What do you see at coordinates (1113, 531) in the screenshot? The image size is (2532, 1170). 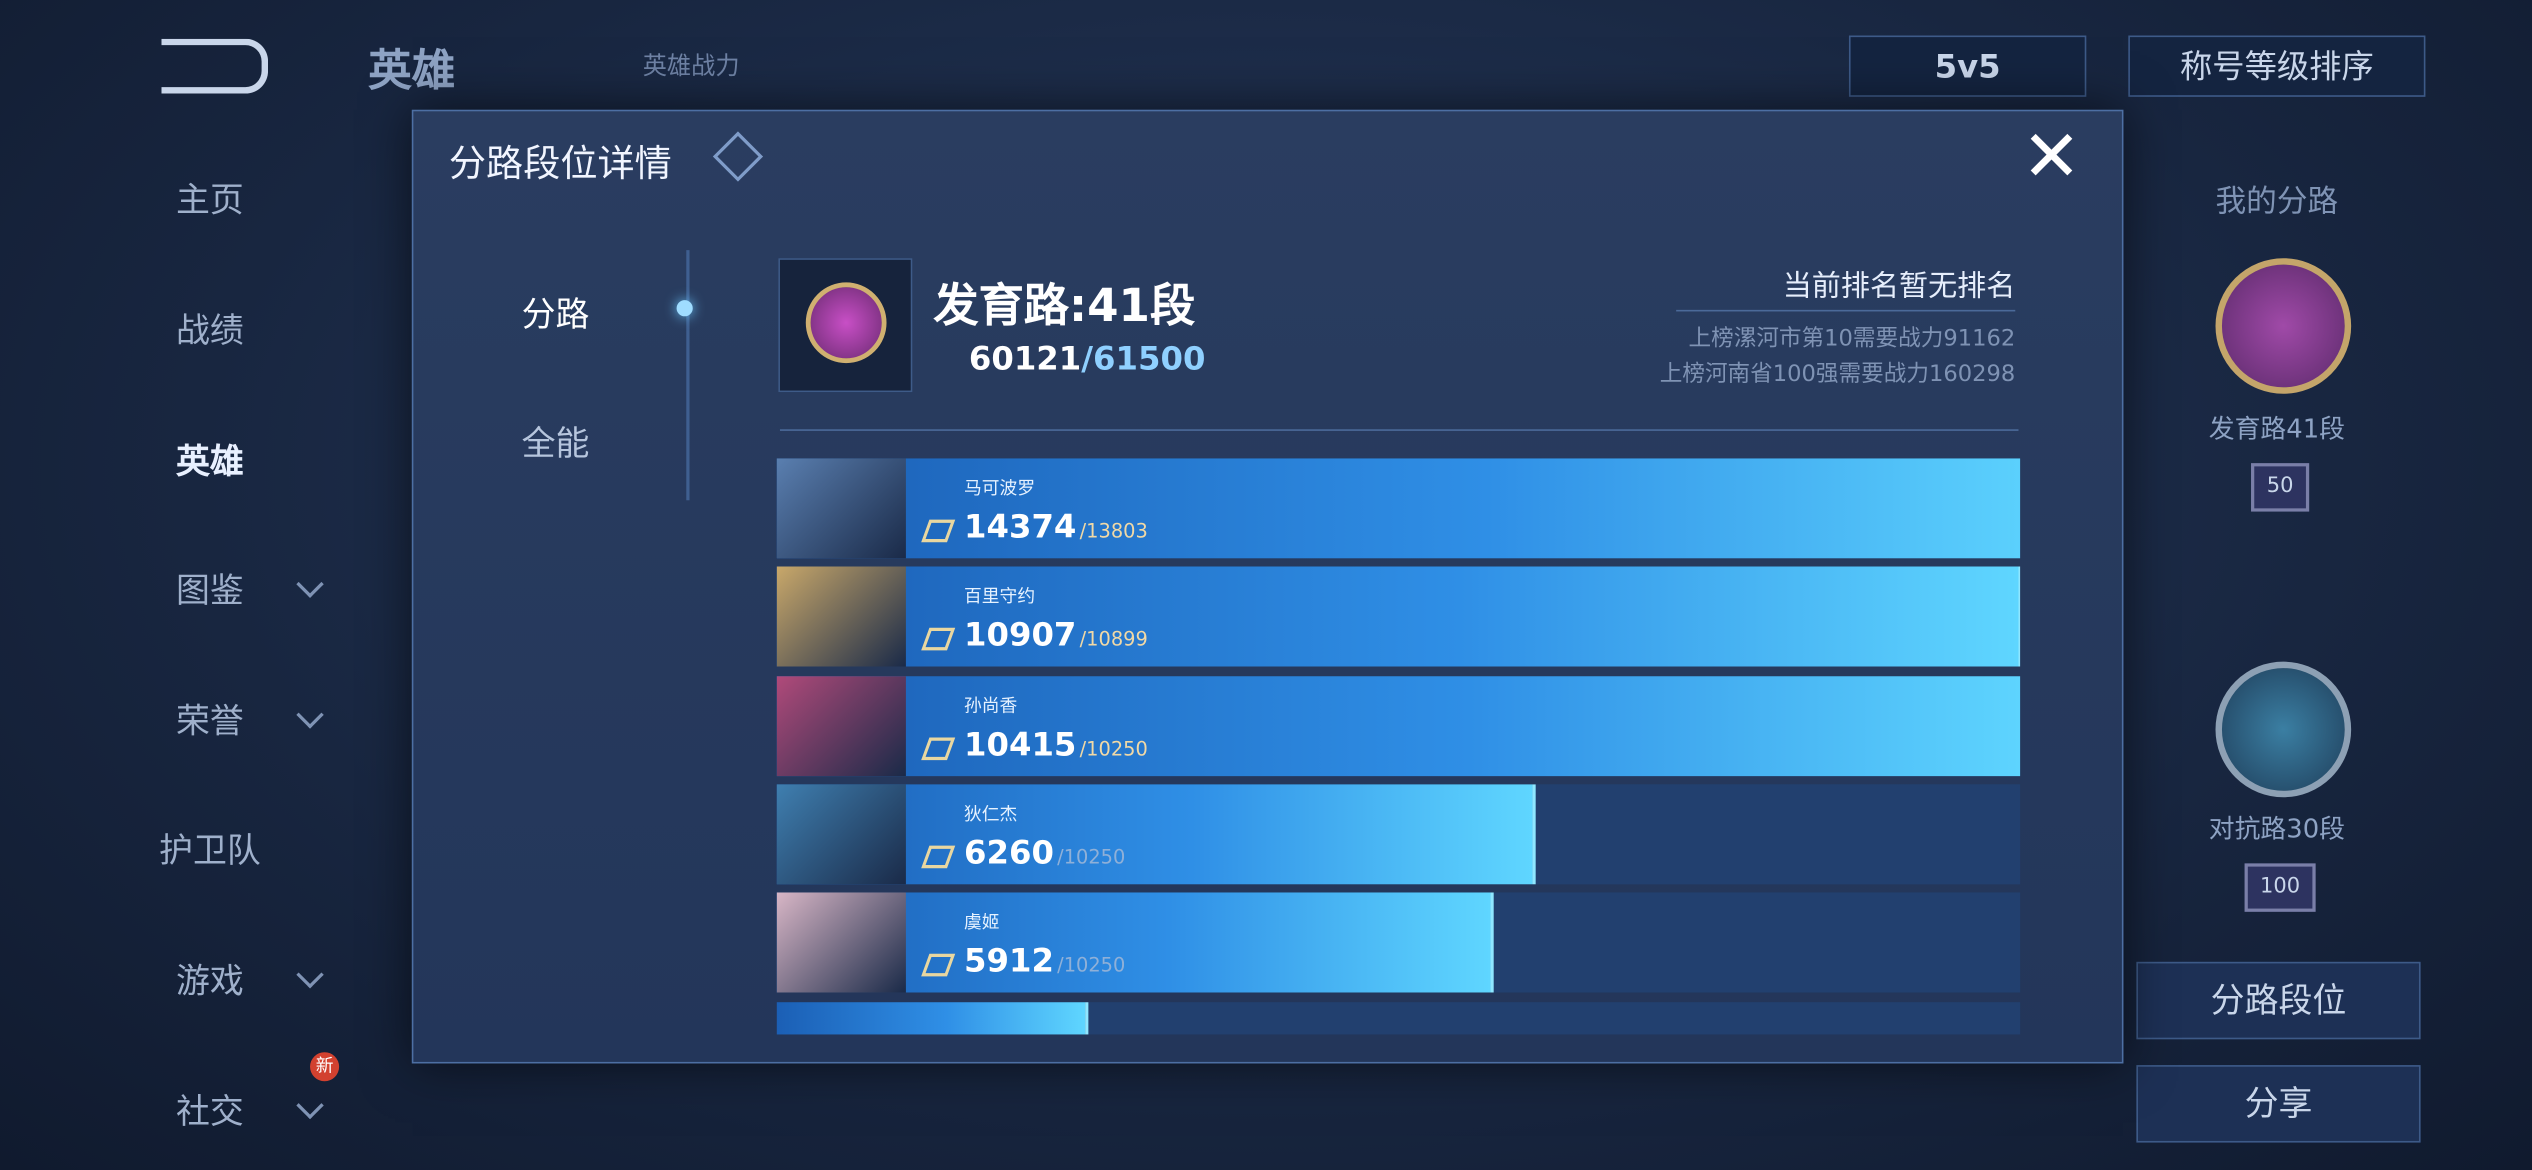 I see `hero-target: /13803` at bounding box center [1113, 531].